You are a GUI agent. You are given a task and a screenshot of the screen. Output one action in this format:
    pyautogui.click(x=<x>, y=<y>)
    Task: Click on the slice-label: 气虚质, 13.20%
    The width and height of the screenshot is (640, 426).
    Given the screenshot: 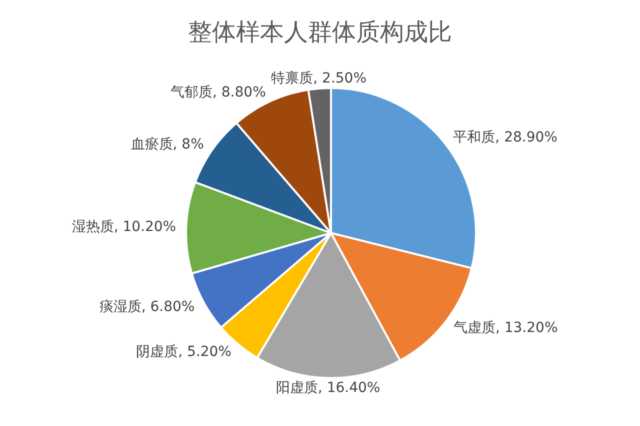 What is the action you would take?
    pyautogui.click(x=505, y=328)
    